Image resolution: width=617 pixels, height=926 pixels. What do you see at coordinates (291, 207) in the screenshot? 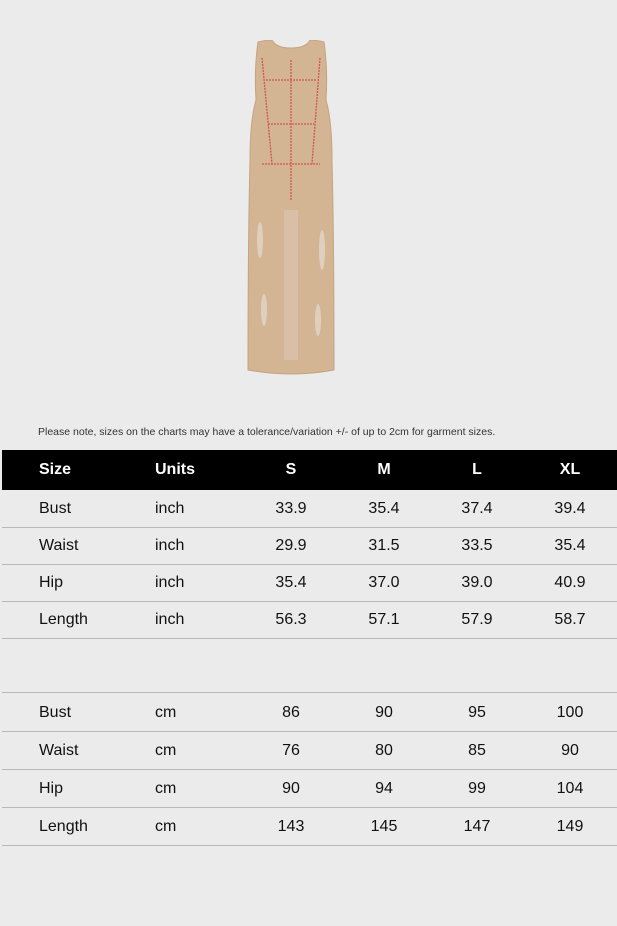
I see `product-image-dress` at bounding box center [291, 207].